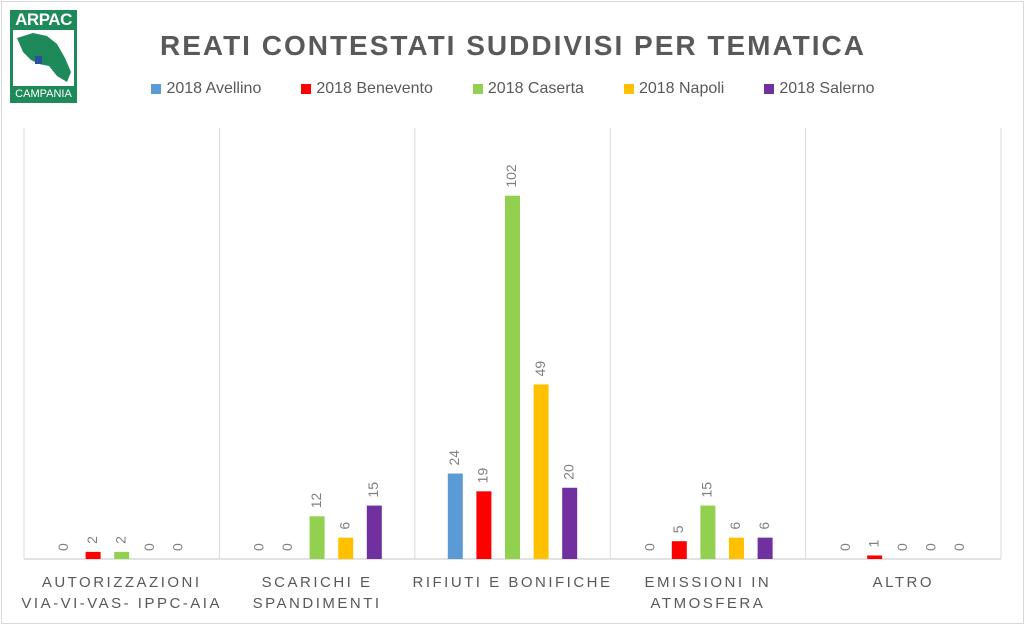  I want to click on data-label: 1, so click(873, 543).